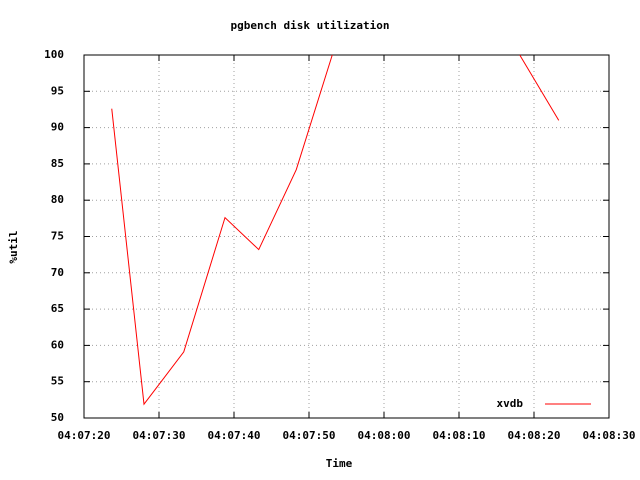 Image resolution: width=640 pixels, height=480 pixels. Describe the element at coordinates (510, 403) in the screenshot. I see `legend-label: xvdb` at that location.